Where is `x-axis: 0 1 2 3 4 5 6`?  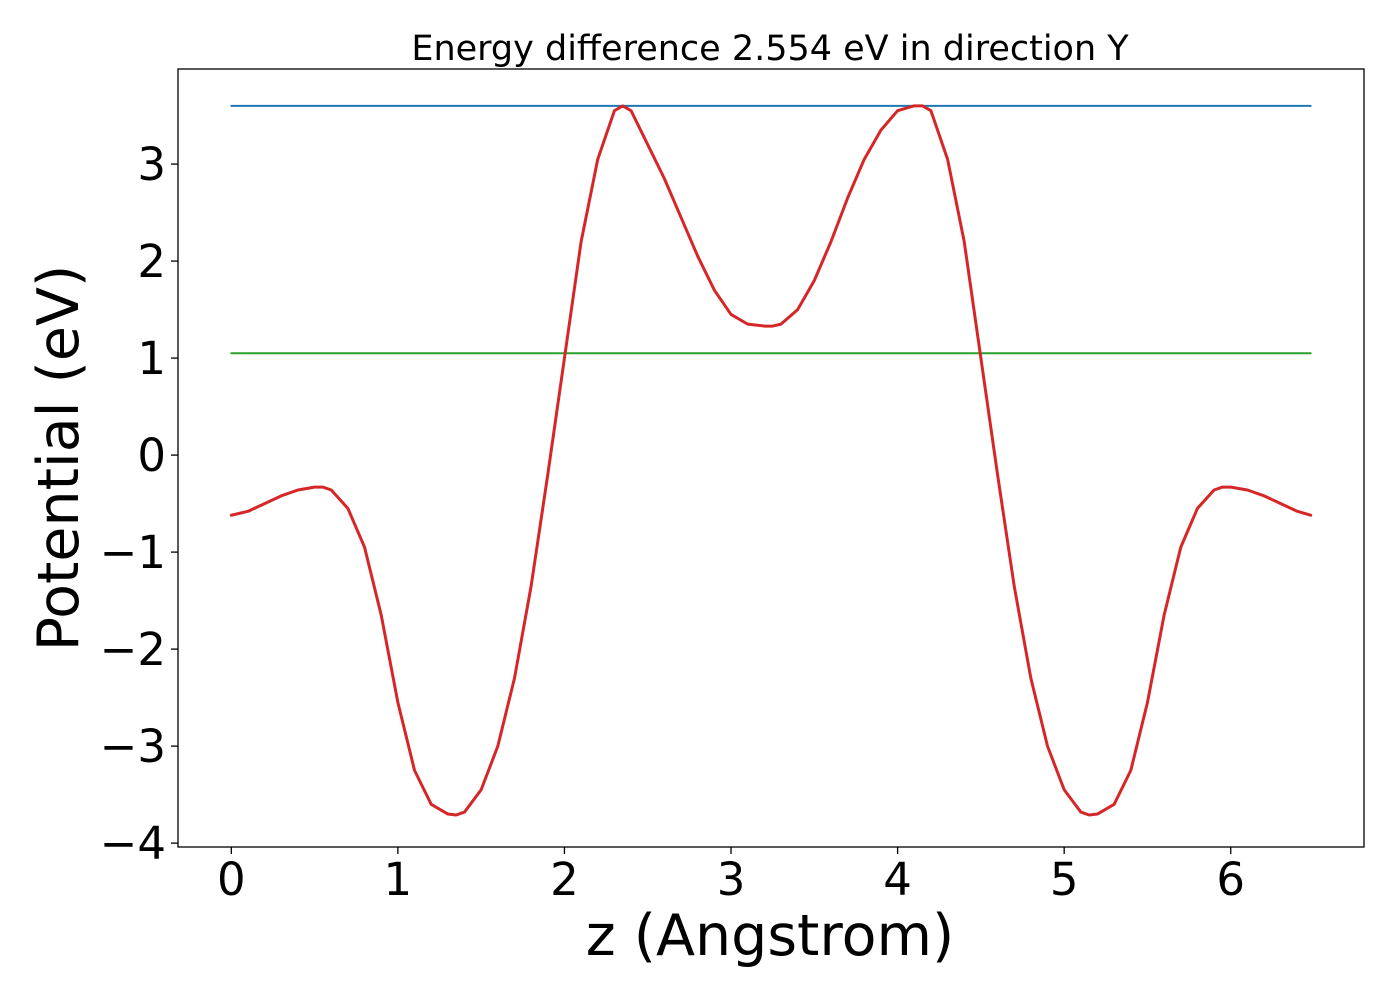 x-axis: 0 1 2 3 4 5 6 is located at coordinates (731, 876).